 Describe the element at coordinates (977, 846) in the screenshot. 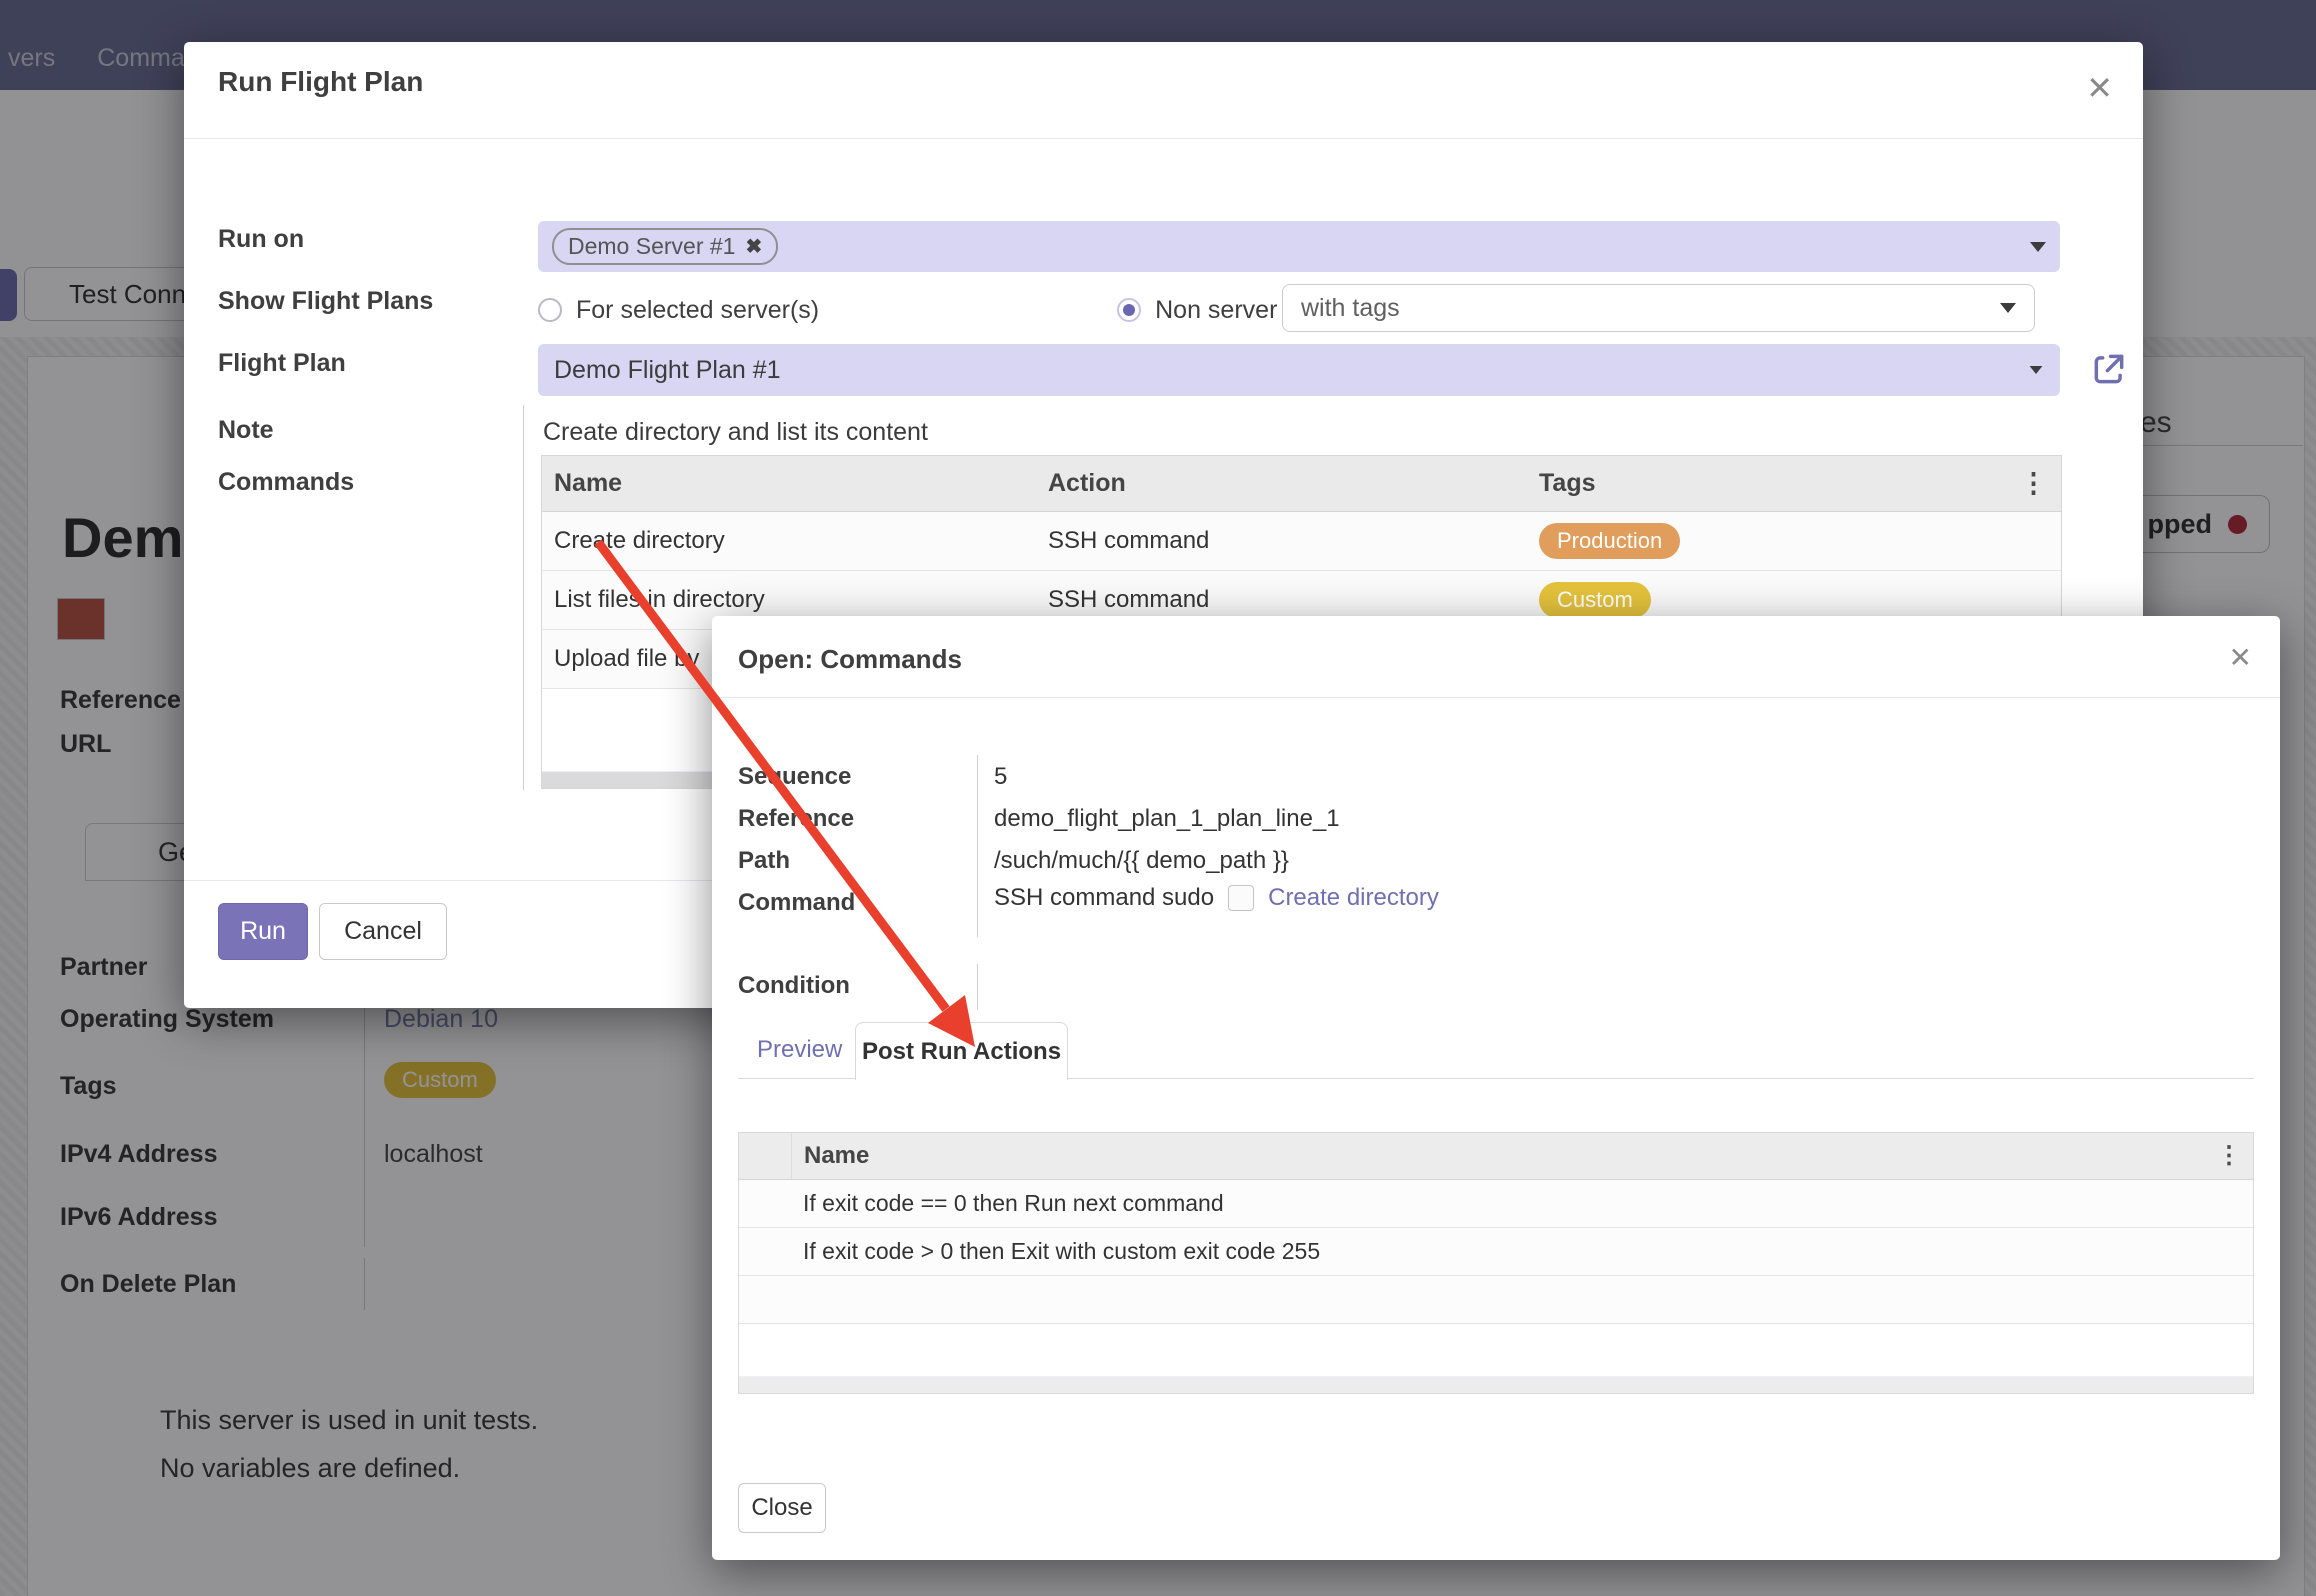

I see `fields-divider` at that location.